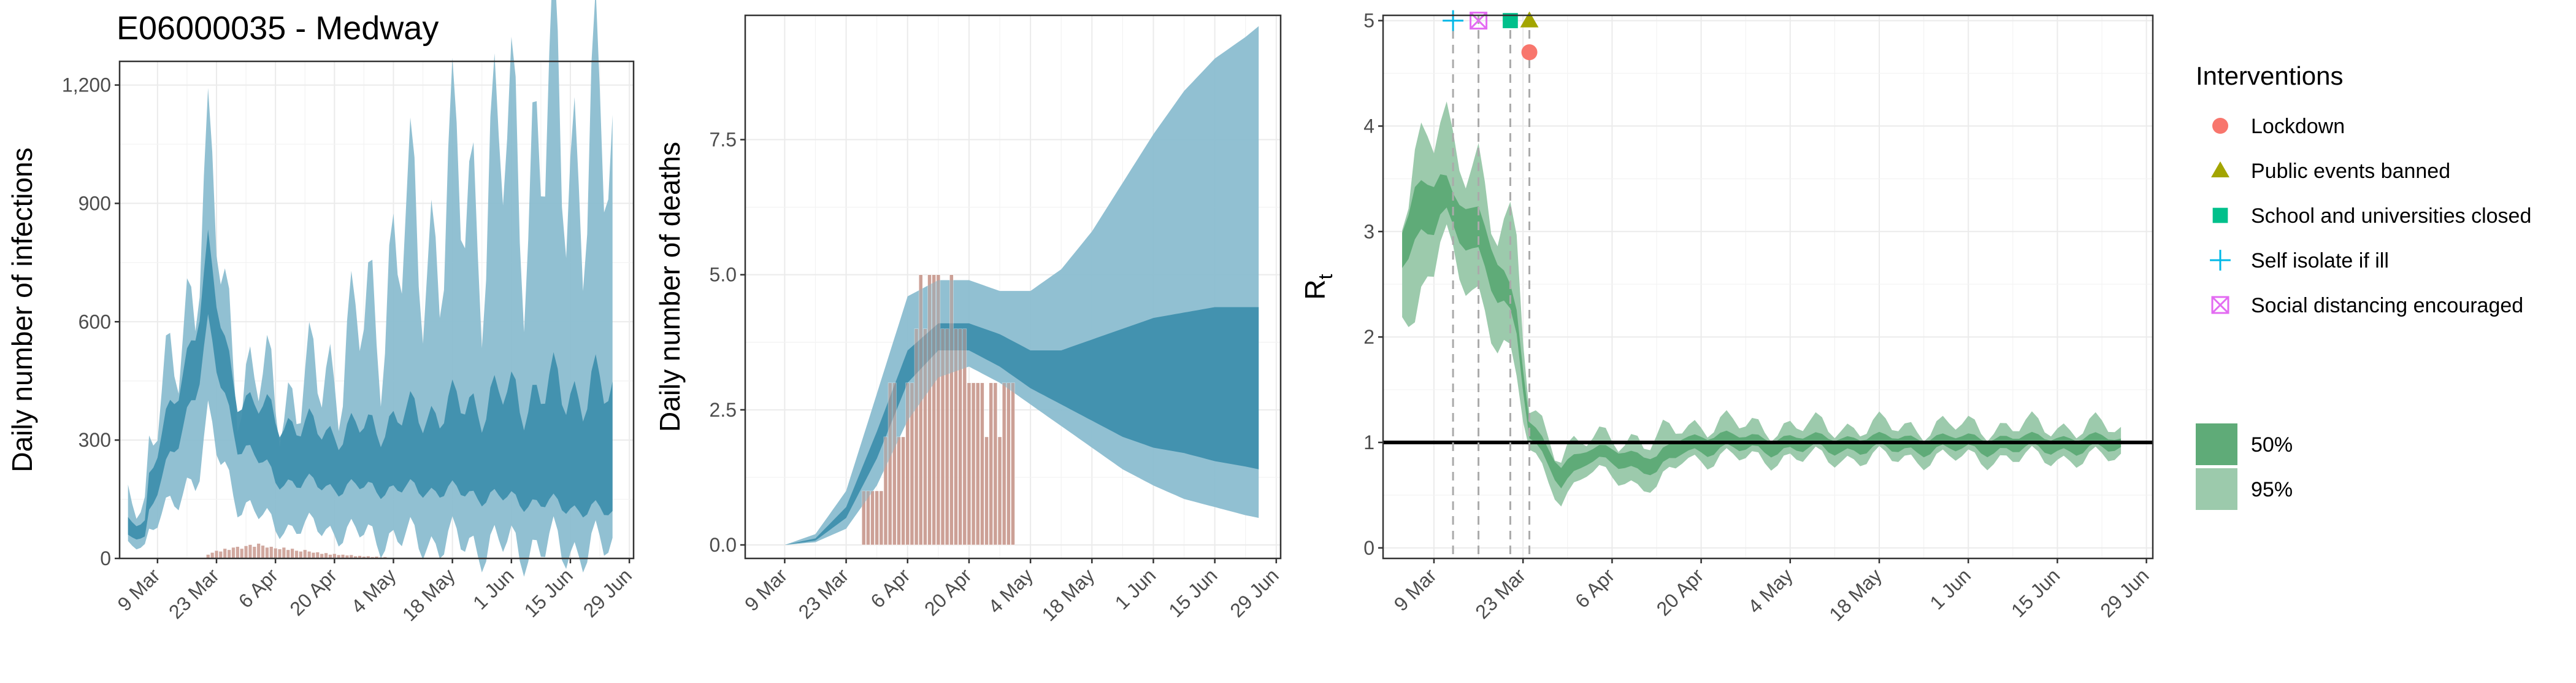 The image size is (2576, 683). What do you see at coordinates (2298, 126) in the screenshot?
I see `legend-label: Lockdown` at bounding box center [2298, 126].